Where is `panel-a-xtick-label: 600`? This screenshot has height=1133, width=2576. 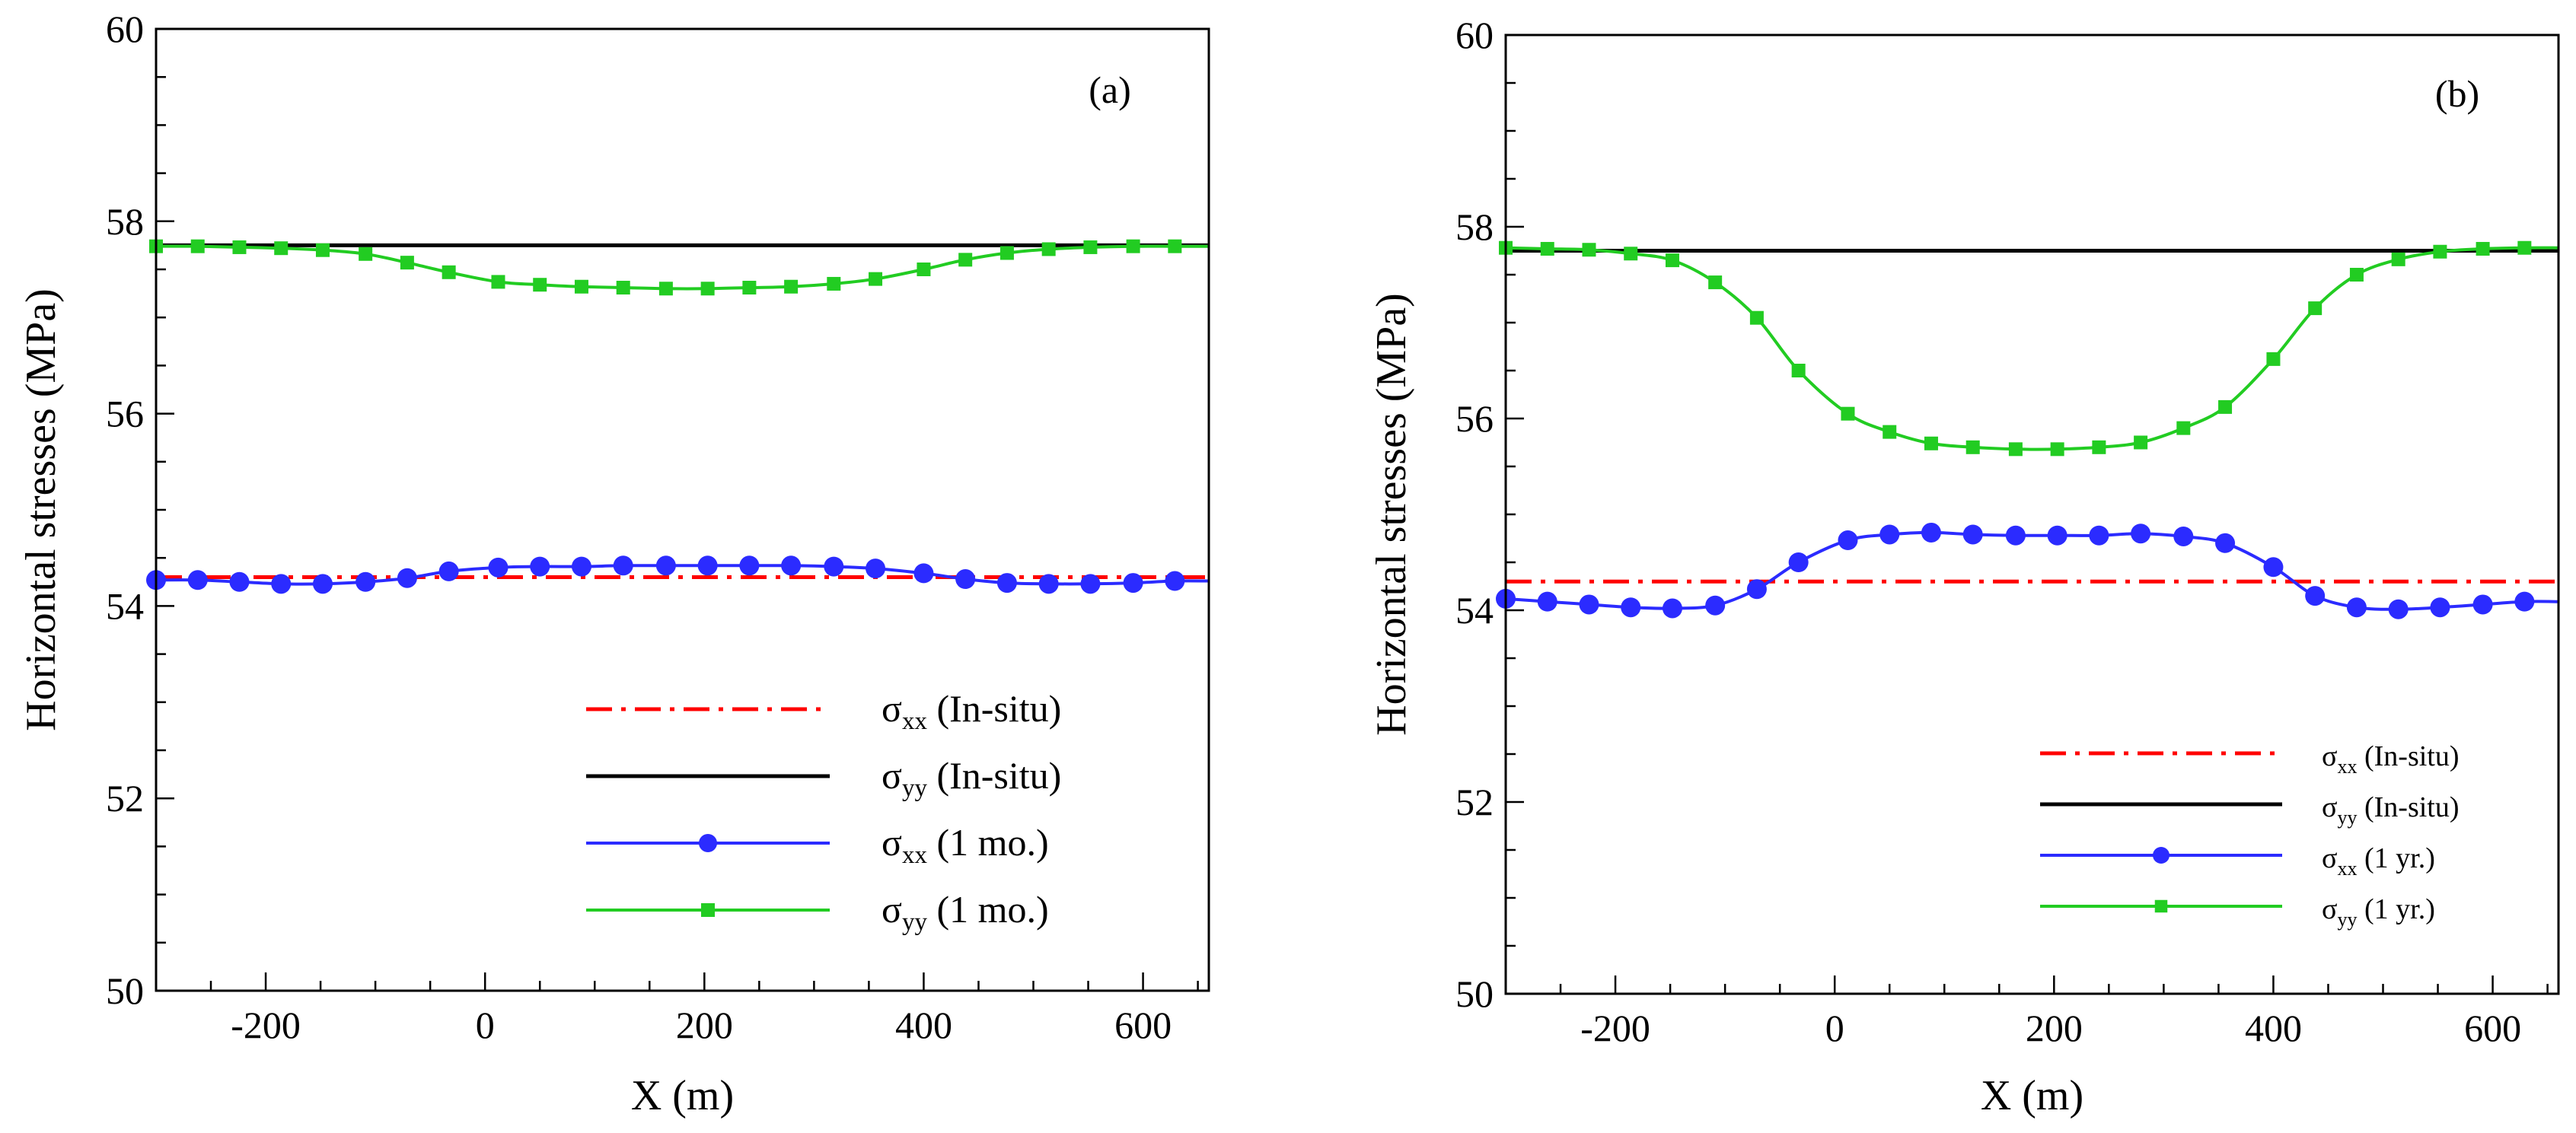 panel-a-xtick-label: 600 is located at coordinates (1143, 1025).